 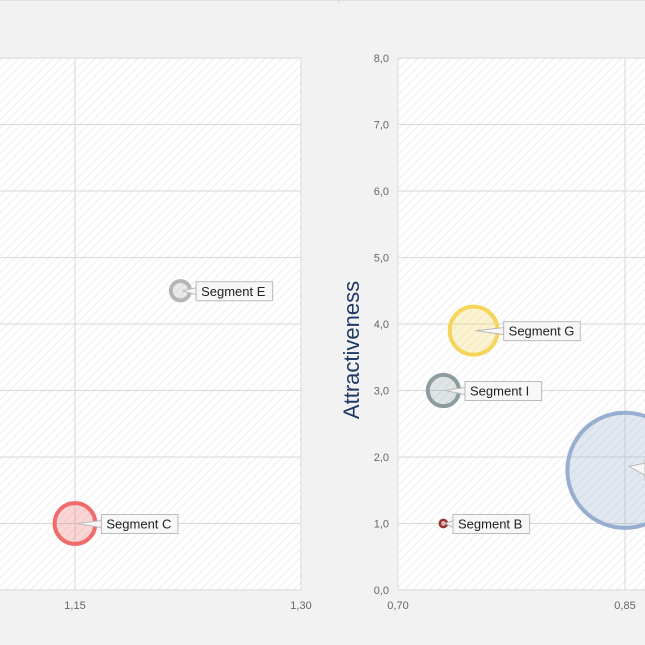 I want to click on y-tick-label: 3,0, so click(x=381, y=392).